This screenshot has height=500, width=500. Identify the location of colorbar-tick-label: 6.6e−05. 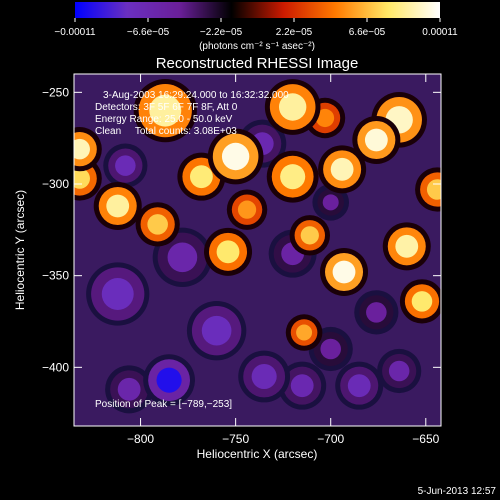
(367, 32).